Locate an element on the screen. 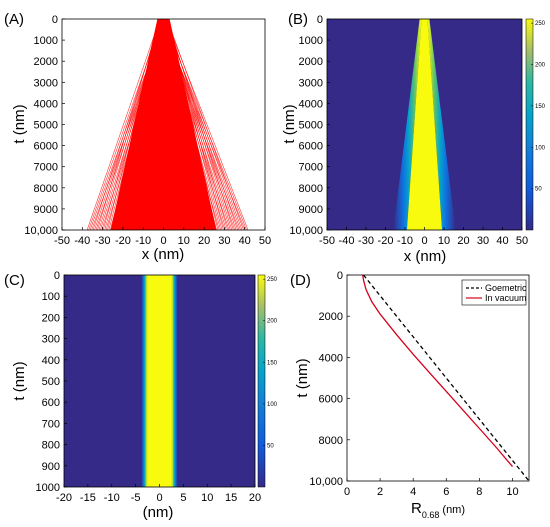  x-tick-label: 40 is located at coordinates (245, 241).